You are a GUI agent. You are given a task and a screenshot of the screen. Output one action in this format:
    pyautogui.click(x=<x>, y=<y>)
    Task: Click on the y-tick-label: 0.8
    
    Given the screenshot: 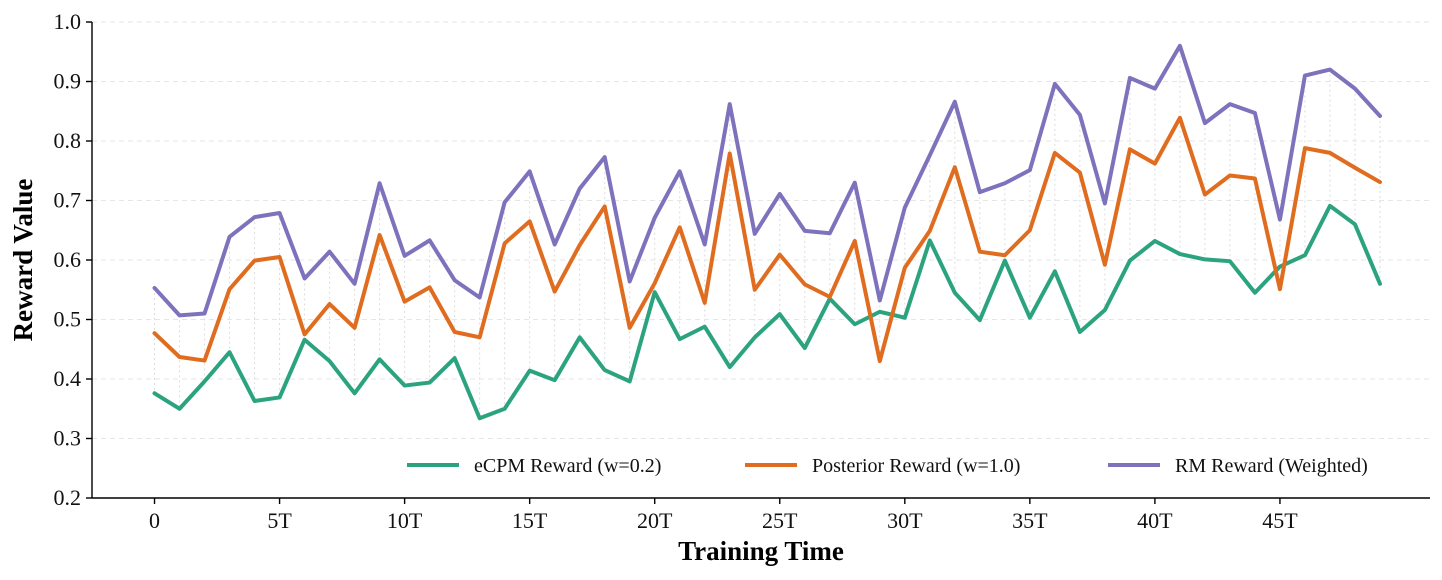 What is the action you would take?
    pyautogui.click(x=68, y=140)
    